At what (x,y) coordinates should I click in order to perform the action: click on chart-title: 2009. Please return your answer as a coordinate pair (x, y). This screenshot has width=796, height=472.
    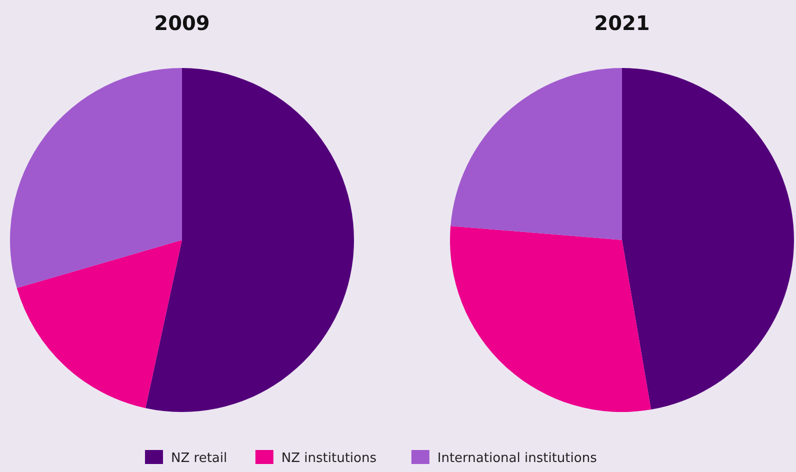
    Looking at the image, I should click on (182, 23).